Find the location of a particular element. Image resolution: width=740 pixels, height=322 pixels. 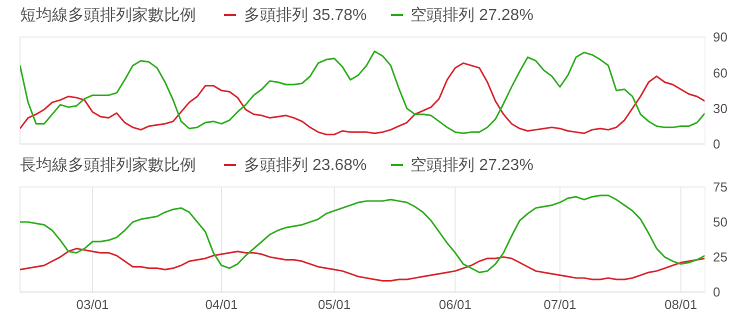

y-tick-label: 50 is located at coordinates (720, 222).